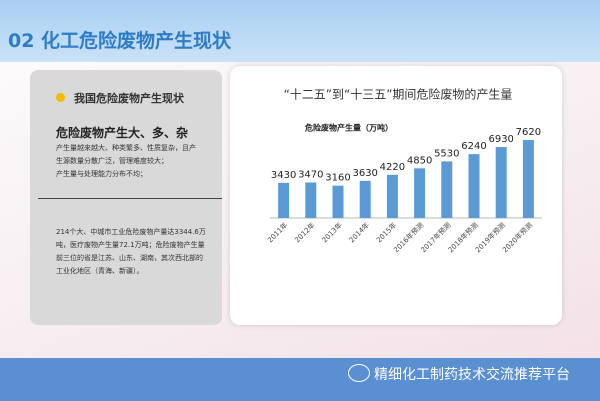  I want to click on x-tick-label: 2013年, so click(332, 232).